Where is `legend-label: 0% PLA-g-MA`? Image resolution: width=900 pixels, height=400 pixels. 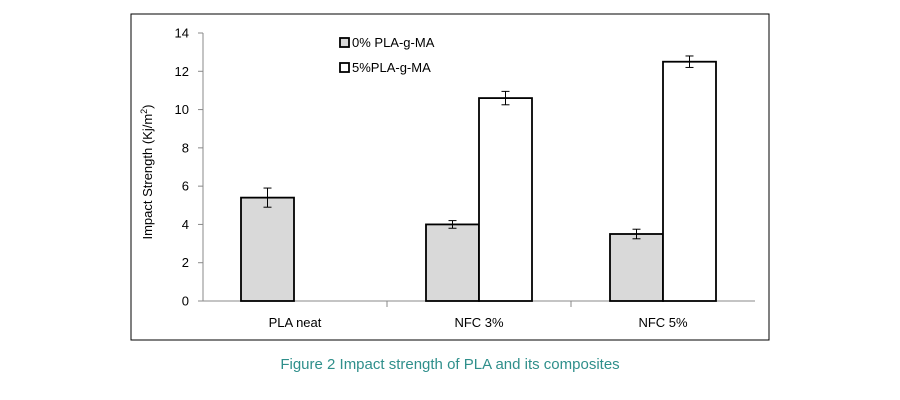 legend-label: 0% PLA-g-MA is located at coordinates (393, 42).